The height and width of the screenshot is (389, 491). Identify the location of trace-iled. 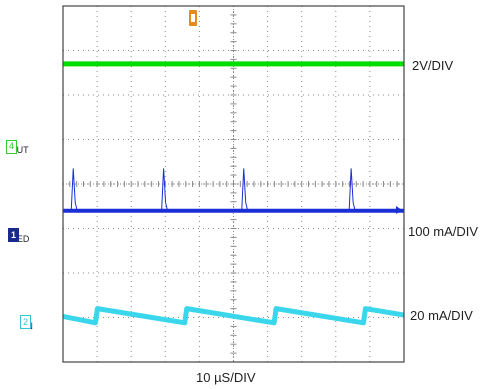
(233, 190).